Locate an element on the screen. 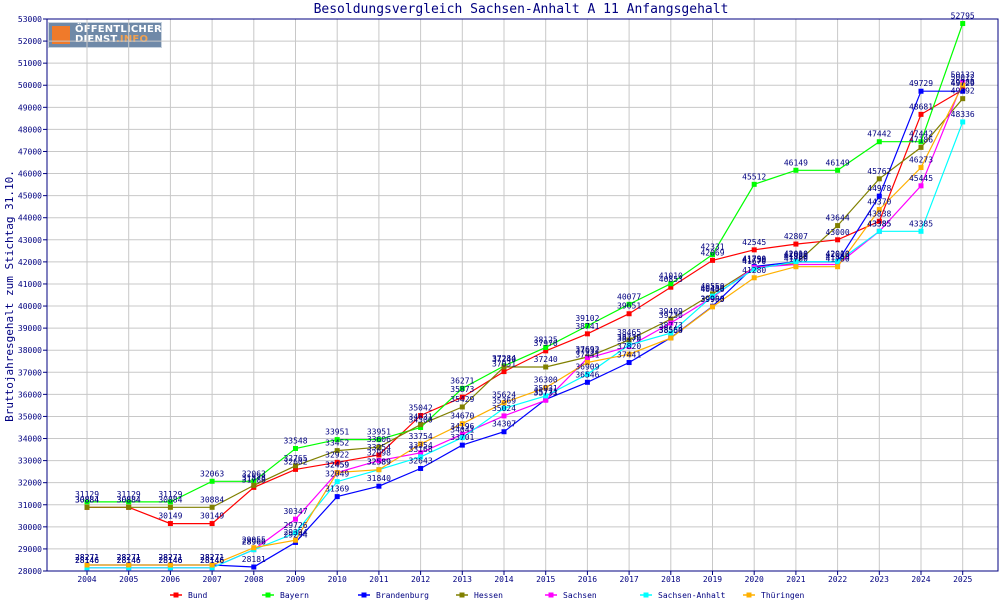 This screenshot has width=1000, height=600. data-label: 41880 is located at coordinates (796, 257).